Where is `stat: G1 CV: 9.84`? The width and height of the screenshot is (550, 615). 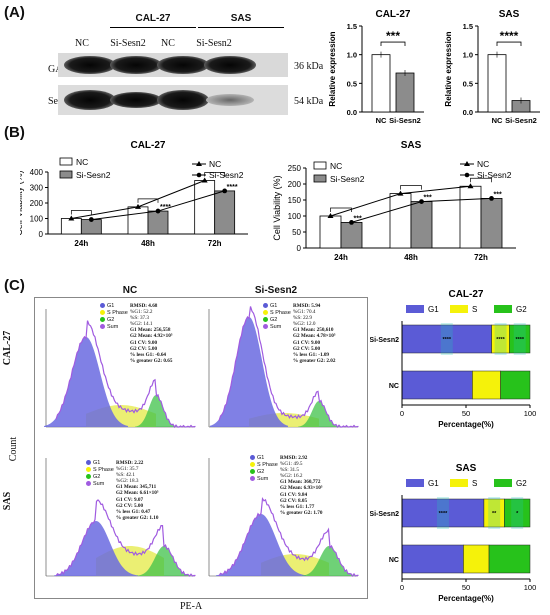 stat: G1 CV: 9.84 is located at coordinates (294, 494).